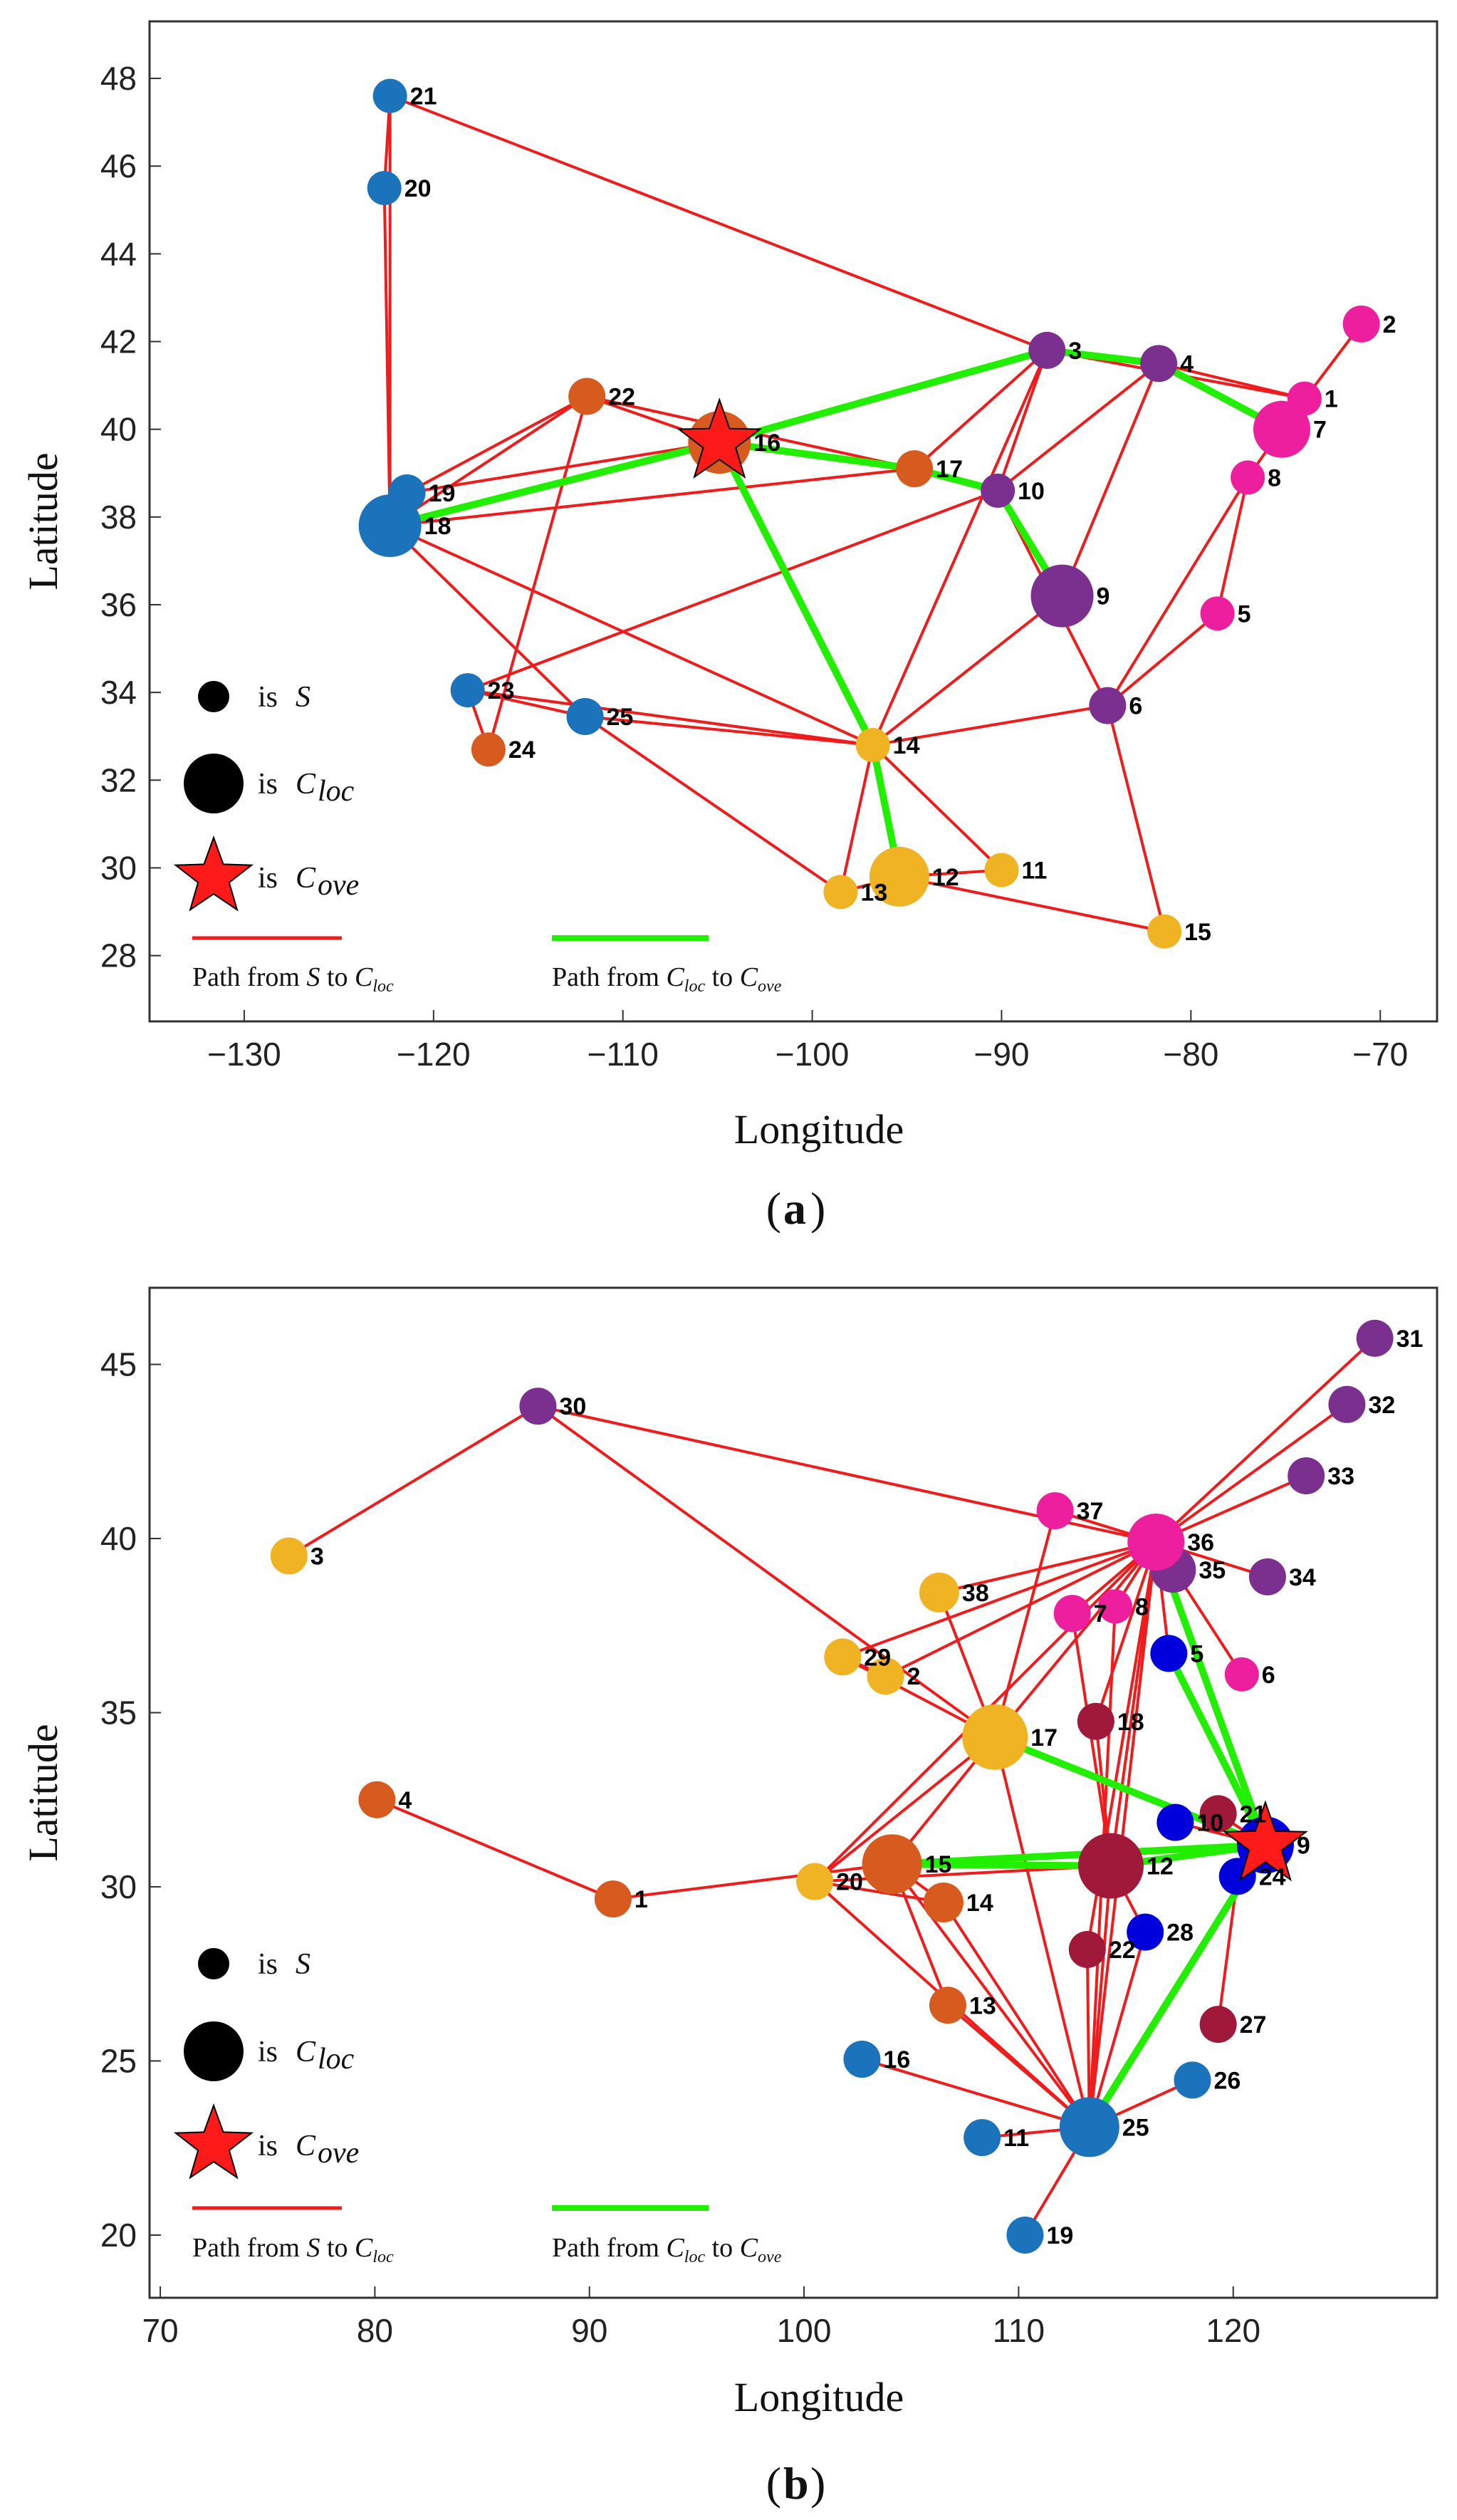  I want to click on panel-a-ytick-label: 40, so click(119, 429).